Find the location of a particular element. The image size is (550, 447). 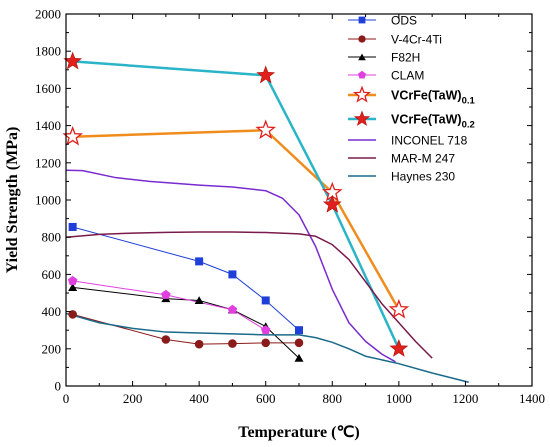

x-tick-label: 1400 is located at coordinates (532, 398).